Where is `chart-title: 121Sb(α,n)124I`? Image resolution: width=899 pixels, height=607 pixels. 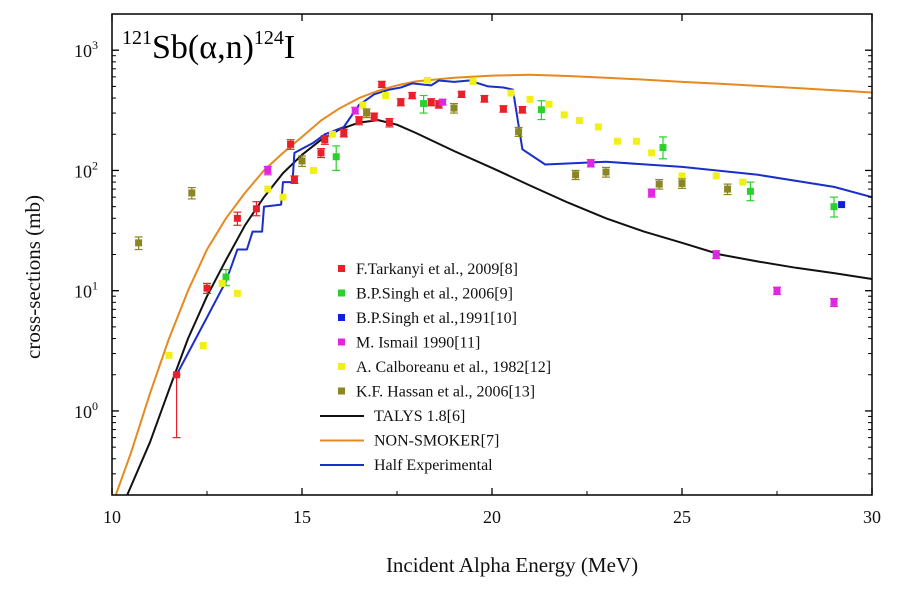 chart-title: 121Sb(α,n)124I is located at coordinates (208, 46).